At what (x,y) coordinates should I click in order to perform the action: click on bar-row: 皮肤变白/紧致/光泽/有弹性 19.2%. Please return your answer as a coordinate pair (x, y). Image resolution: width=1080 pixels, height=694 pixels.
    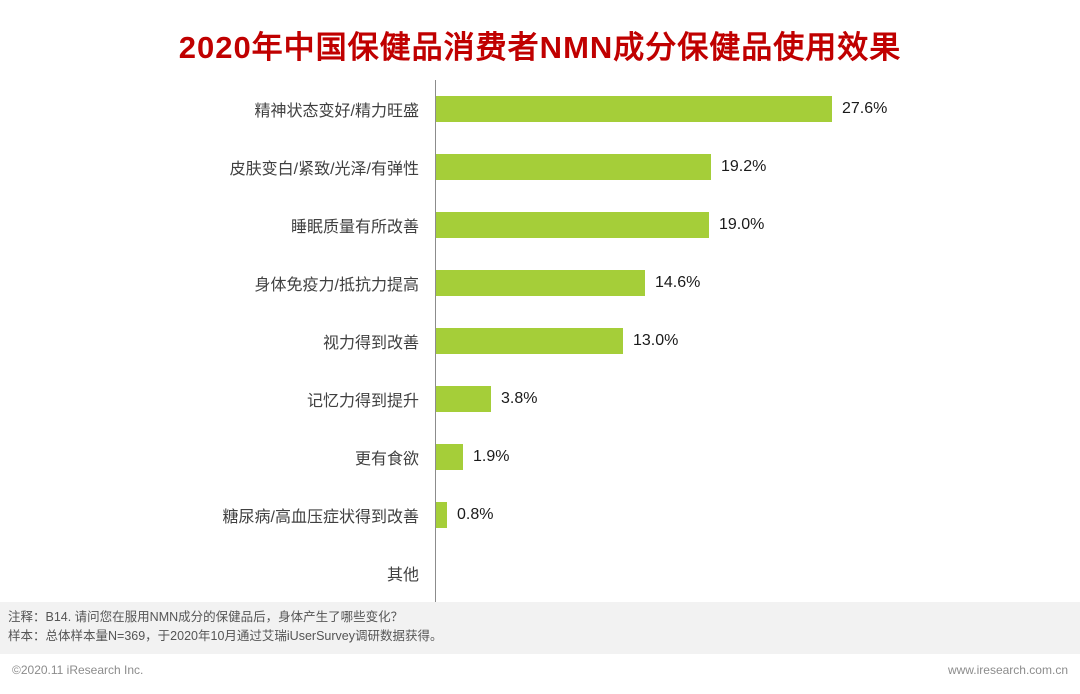
    Looking at the image, I should click on (540, 167).